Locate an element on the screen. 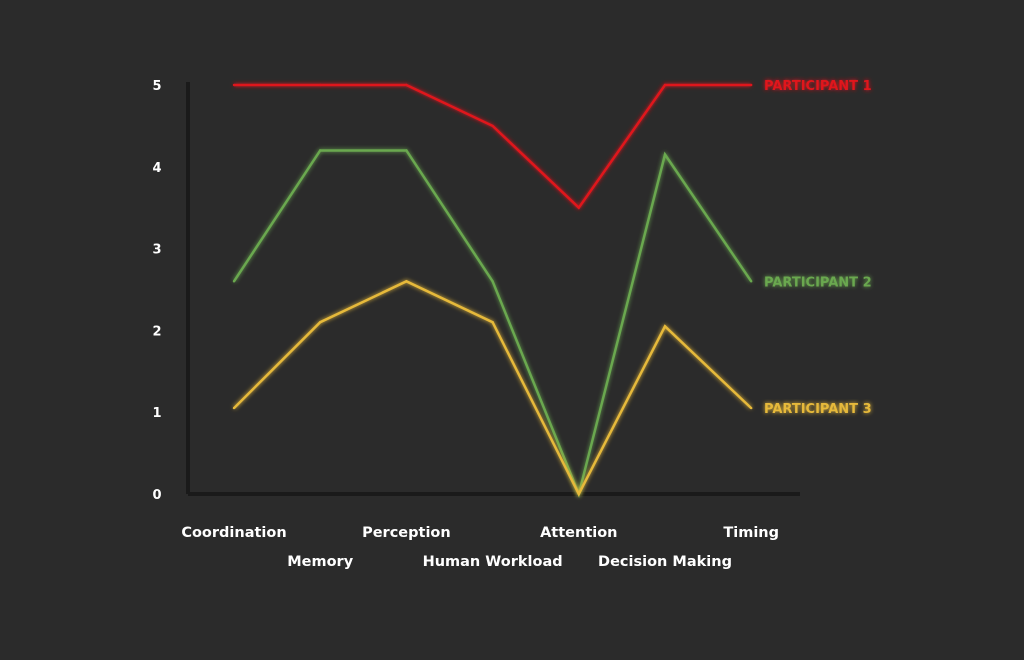 The height and width of the screenshot is (660, 1024). legend-label-1: PARTICIPANT 1 is located at coordinates (818, 86).